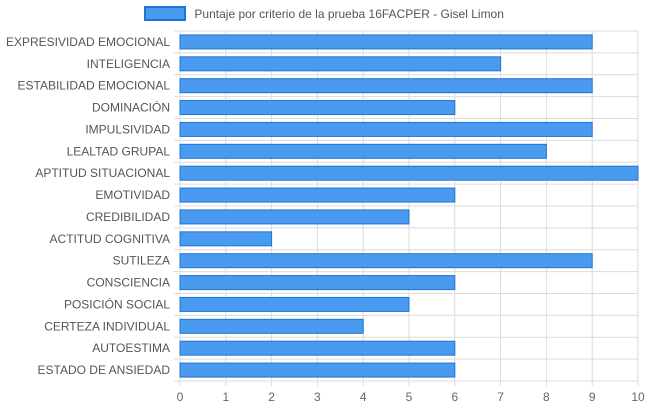 The image size is (648, 410). What do you see at coordinates (546, 397) in the screenshot?
I see `x-tick-label: 8` at bounding box center [546, 397].